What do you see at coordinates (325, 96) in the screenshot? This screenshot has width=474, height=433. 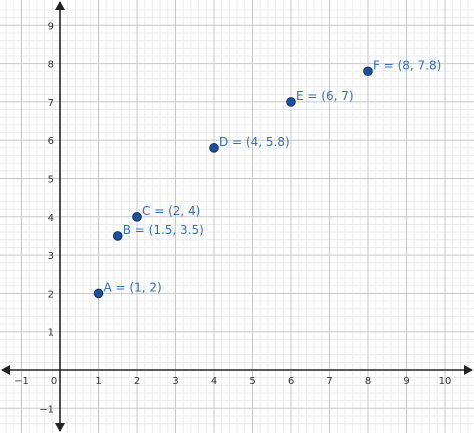 I see `point-label-e: E = (6, 7)` at bounding box center [325, 96].